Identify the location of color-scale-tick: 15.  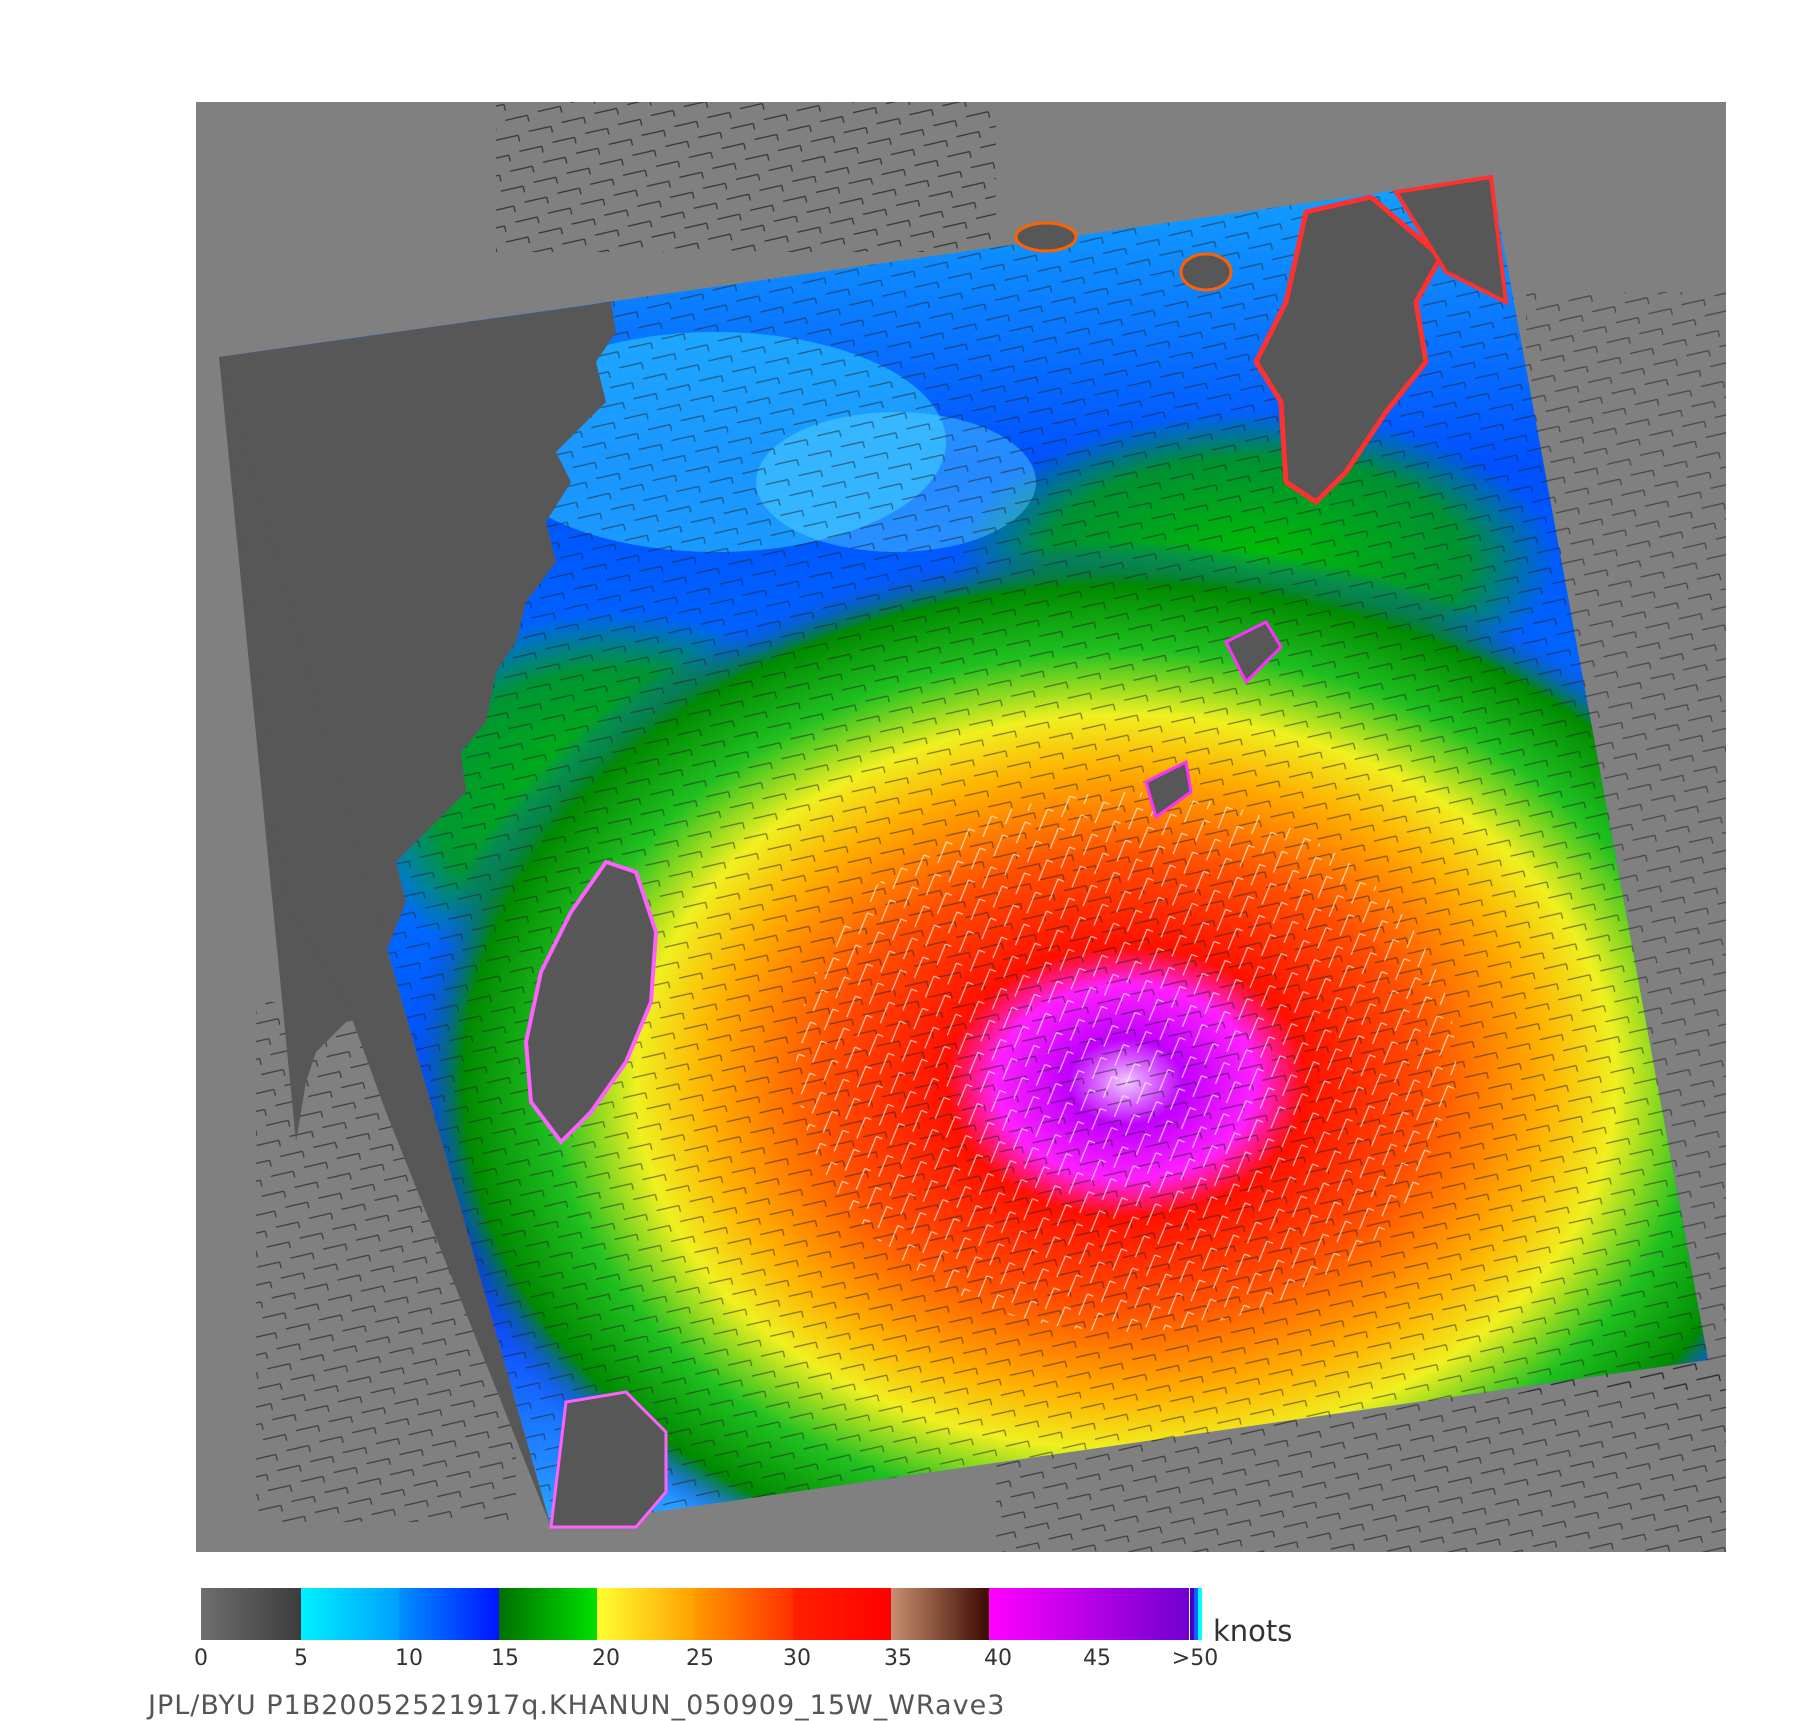
(505, 1658).